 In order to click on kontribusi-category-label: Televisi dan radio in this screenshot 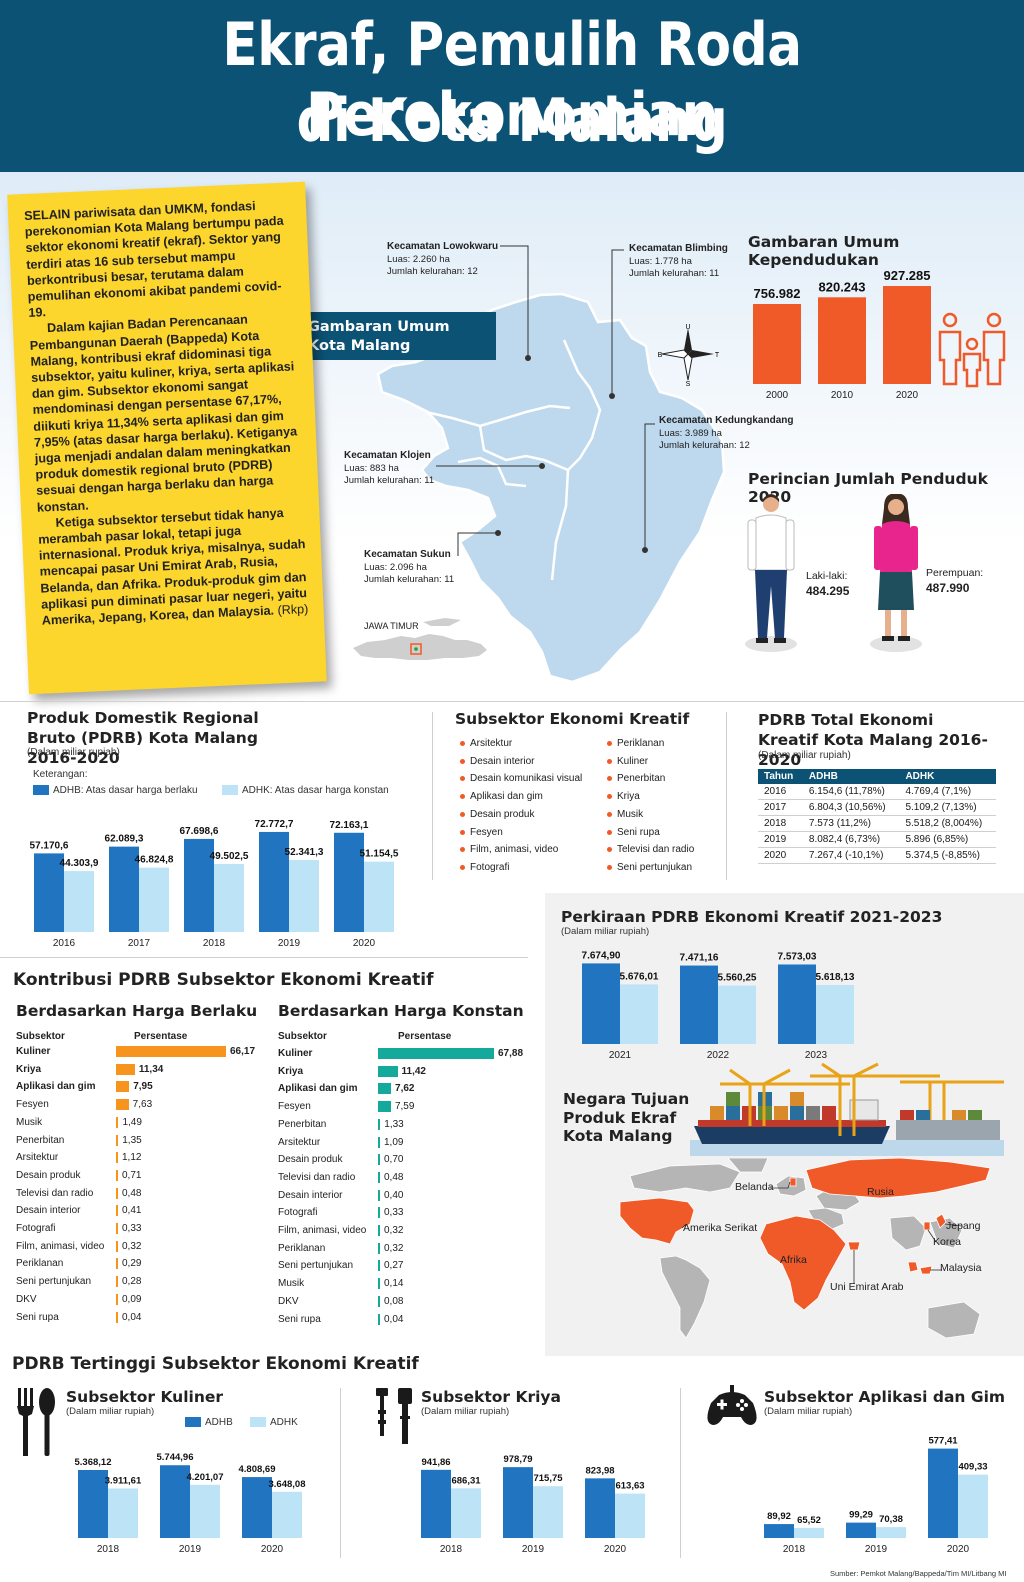, I will do `click(317, 1177)`.